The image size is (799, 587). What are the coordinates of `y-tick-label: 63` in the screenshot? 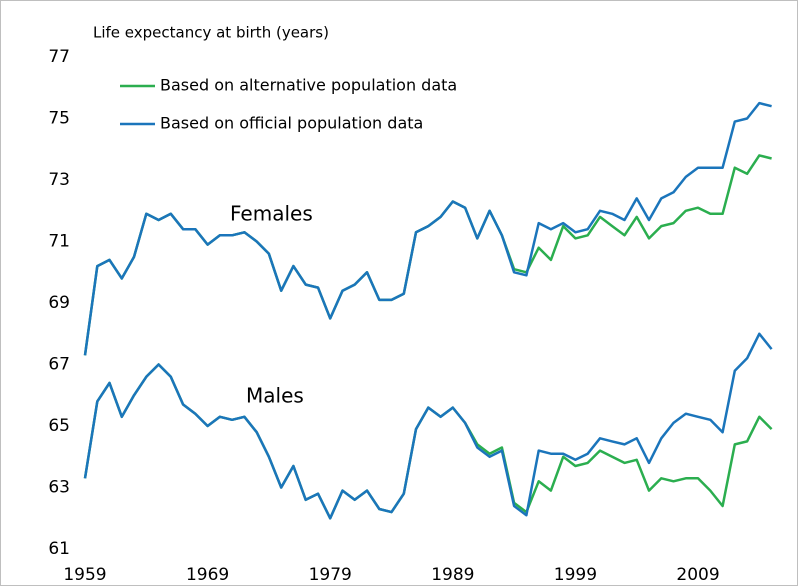 It's located at (59, 488).